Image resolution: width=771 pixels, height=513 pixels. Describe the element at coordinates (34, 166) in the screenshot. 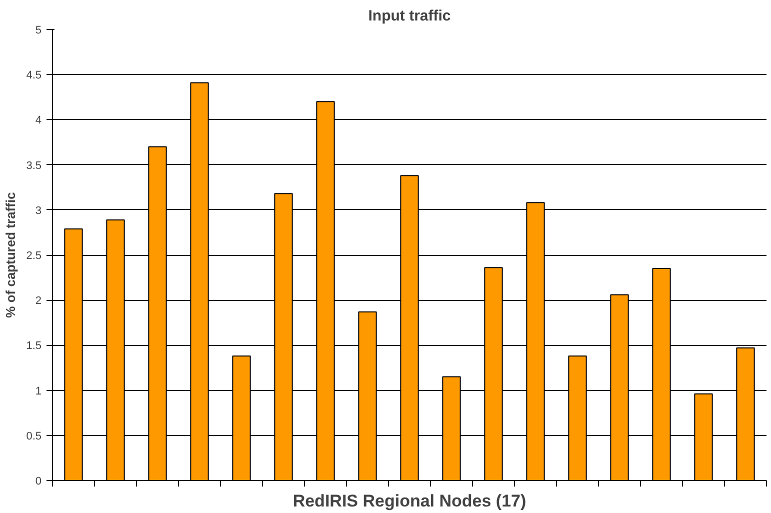

I see `y-tick-label: 3.5` at that location.